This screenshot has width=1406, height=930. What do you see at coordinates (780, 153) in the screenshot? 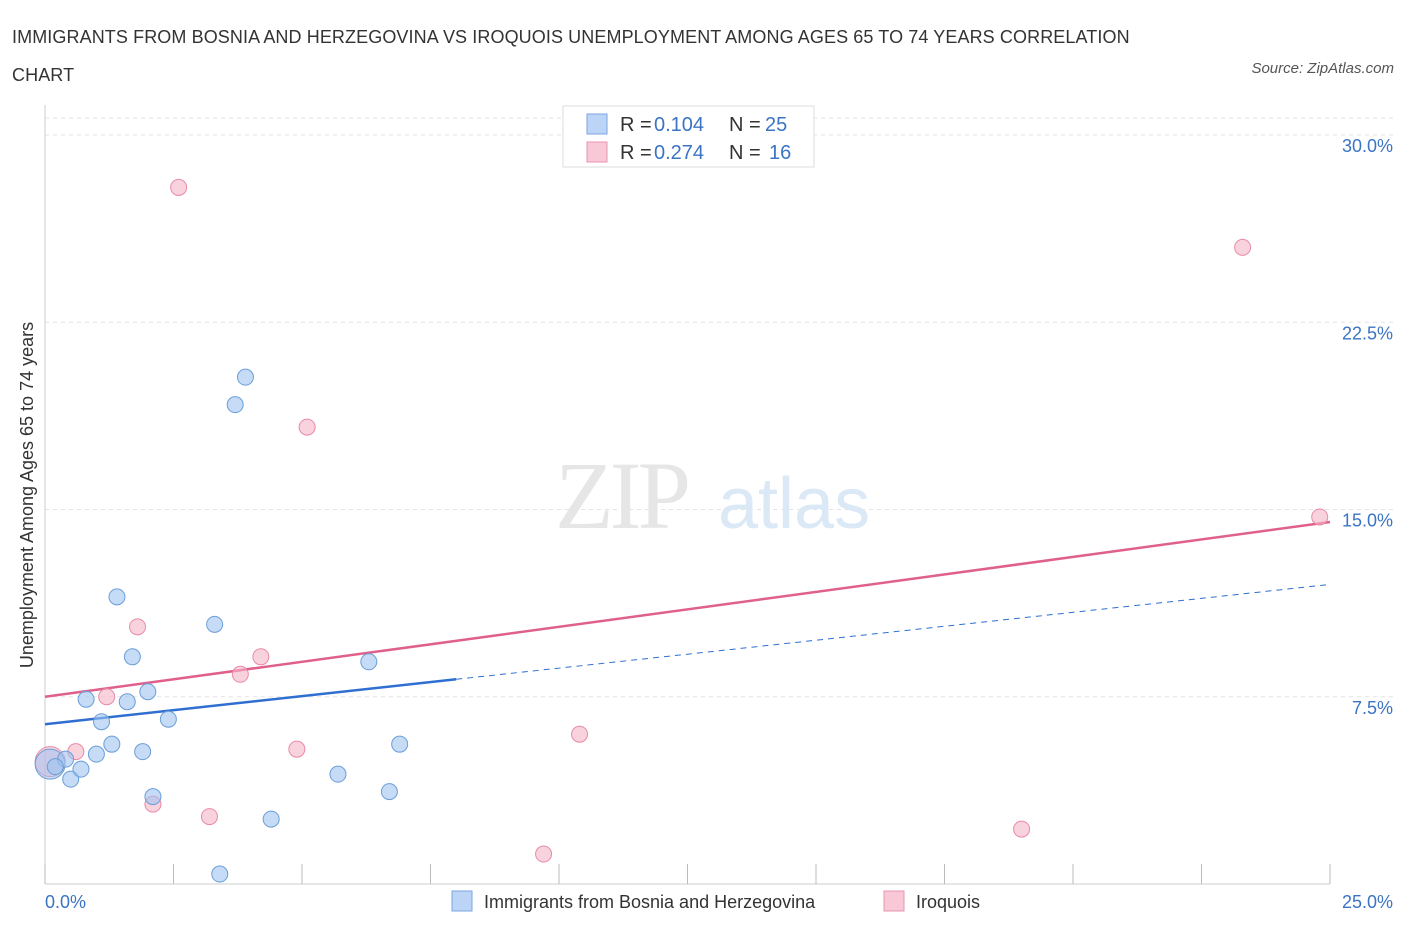
I see `legend-n-value-iroquois: 16` at bounding box center [780, 153].